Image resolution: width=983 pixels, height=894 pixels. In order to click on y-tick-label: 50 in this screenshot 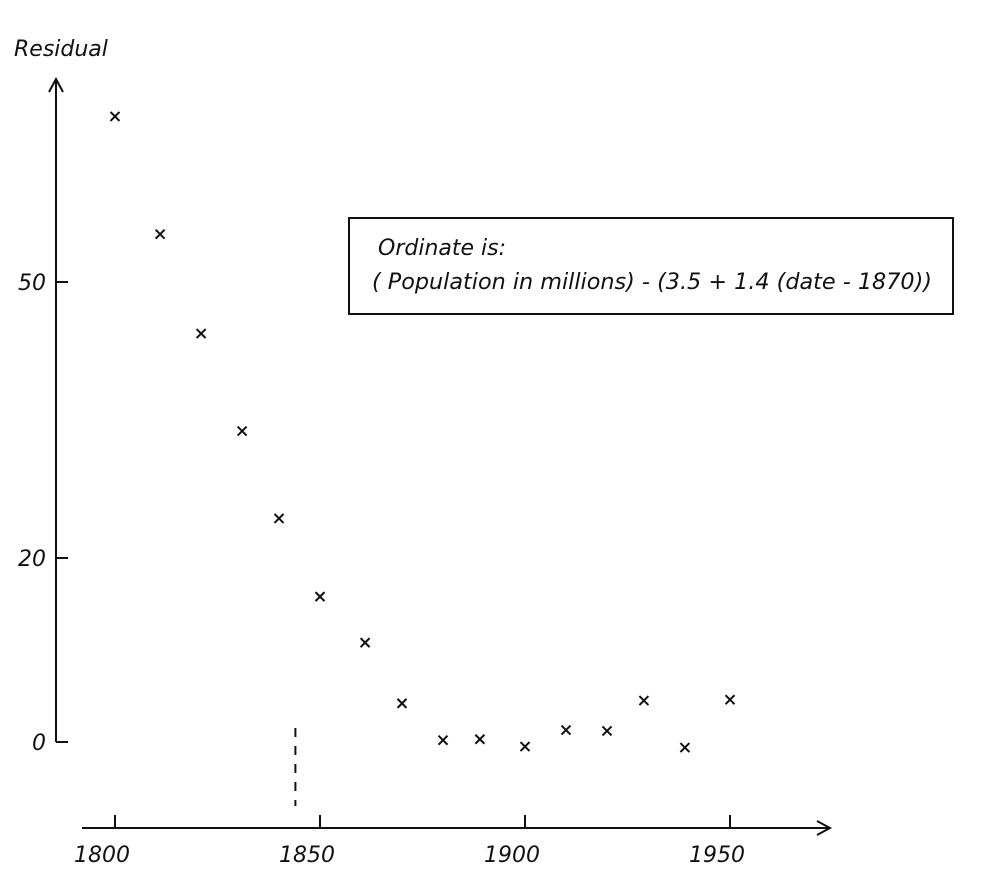, I will do `click(32, 283)`.